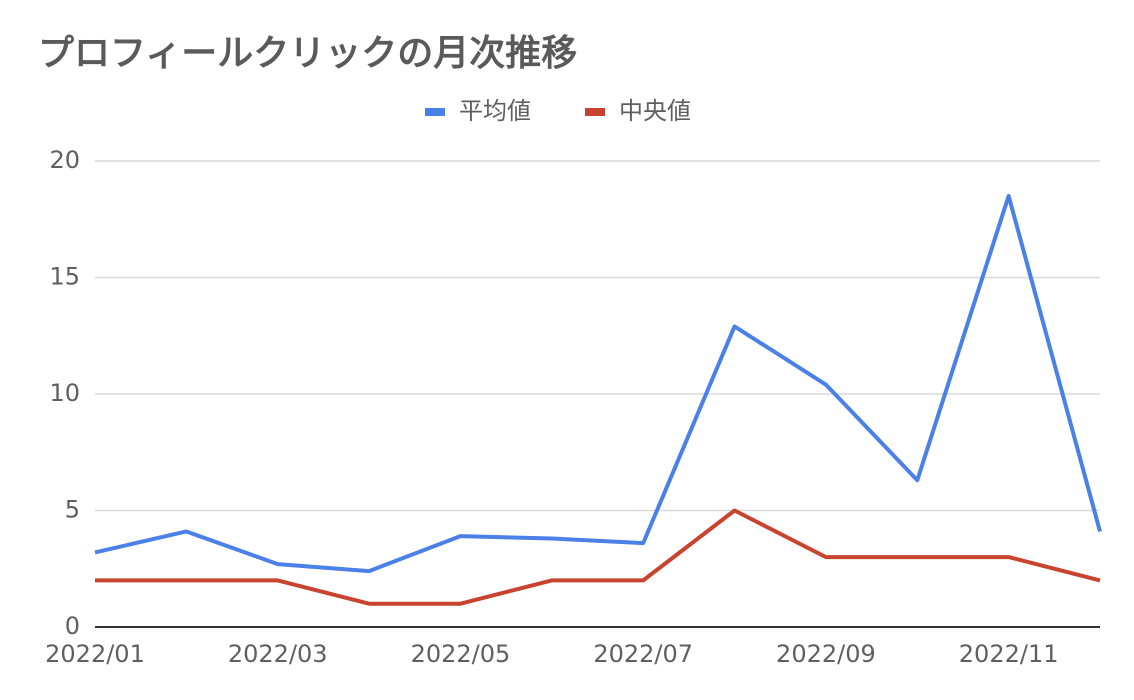  What do you see at coordinates (72, 626) in the screenshot?
I see `y-tick-label: 0` at bounding box center [72, 626].